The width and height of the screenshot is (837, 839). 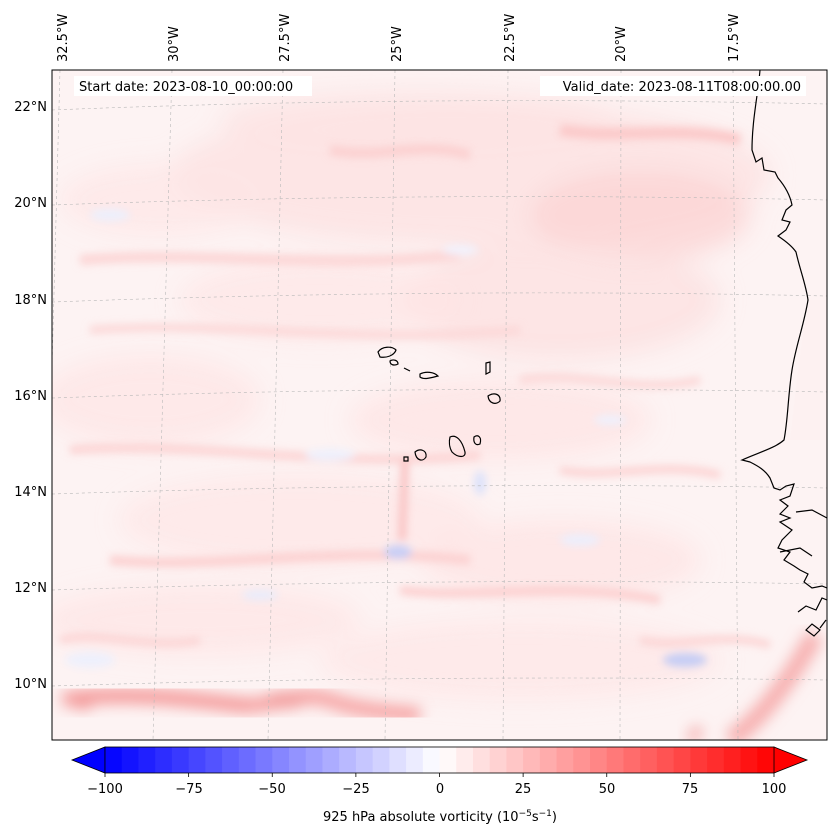 What do you see at coordinates (105, 789) in the screenshot?
I see `colorbar-tick-label: −100` at bounding box center [105, 789].